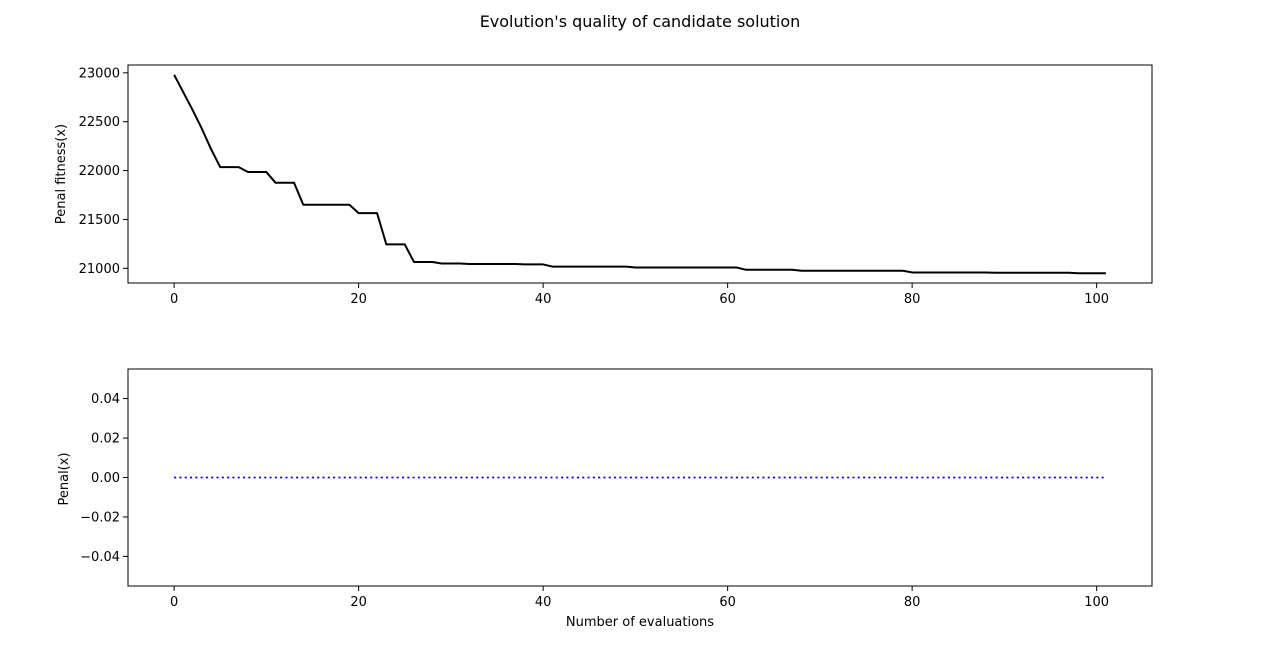  Describe the element at coordinates (640, 622) in the screenshot. I see `penalty-x-axis-label: Number of evaluations` at that location.